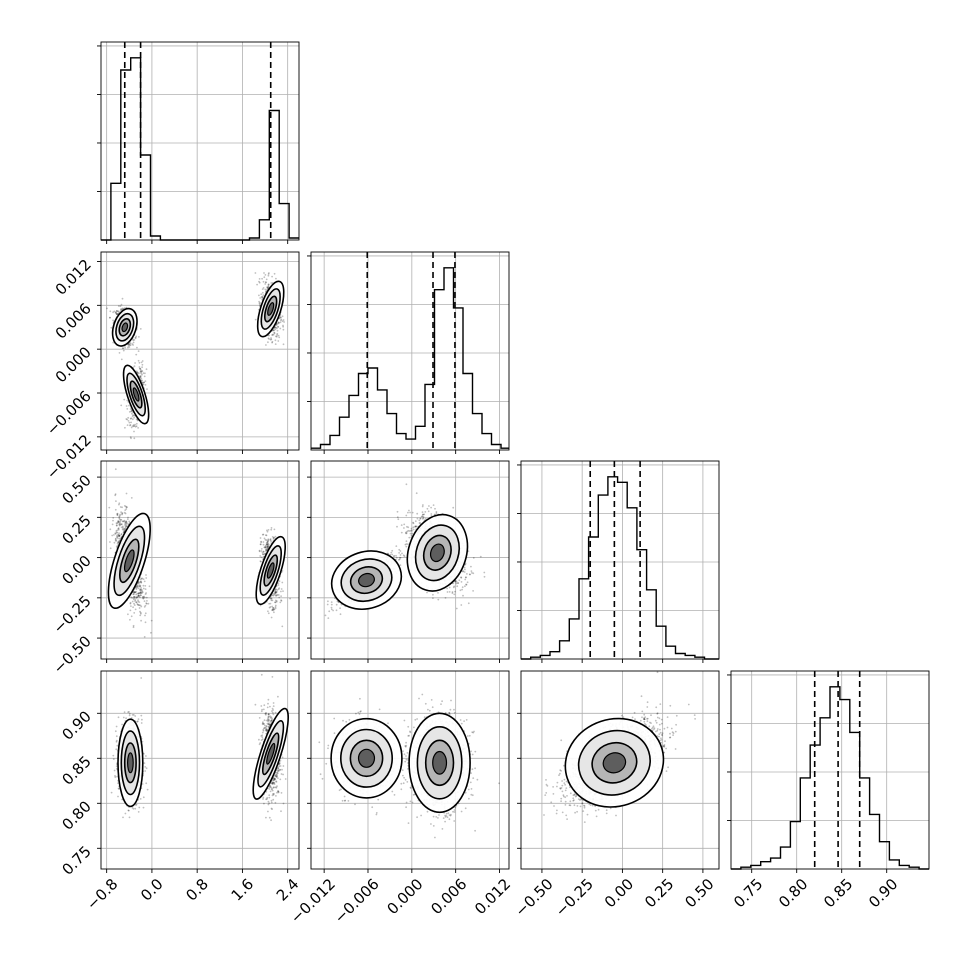  I want to click on contour-level, so click(366, 580).